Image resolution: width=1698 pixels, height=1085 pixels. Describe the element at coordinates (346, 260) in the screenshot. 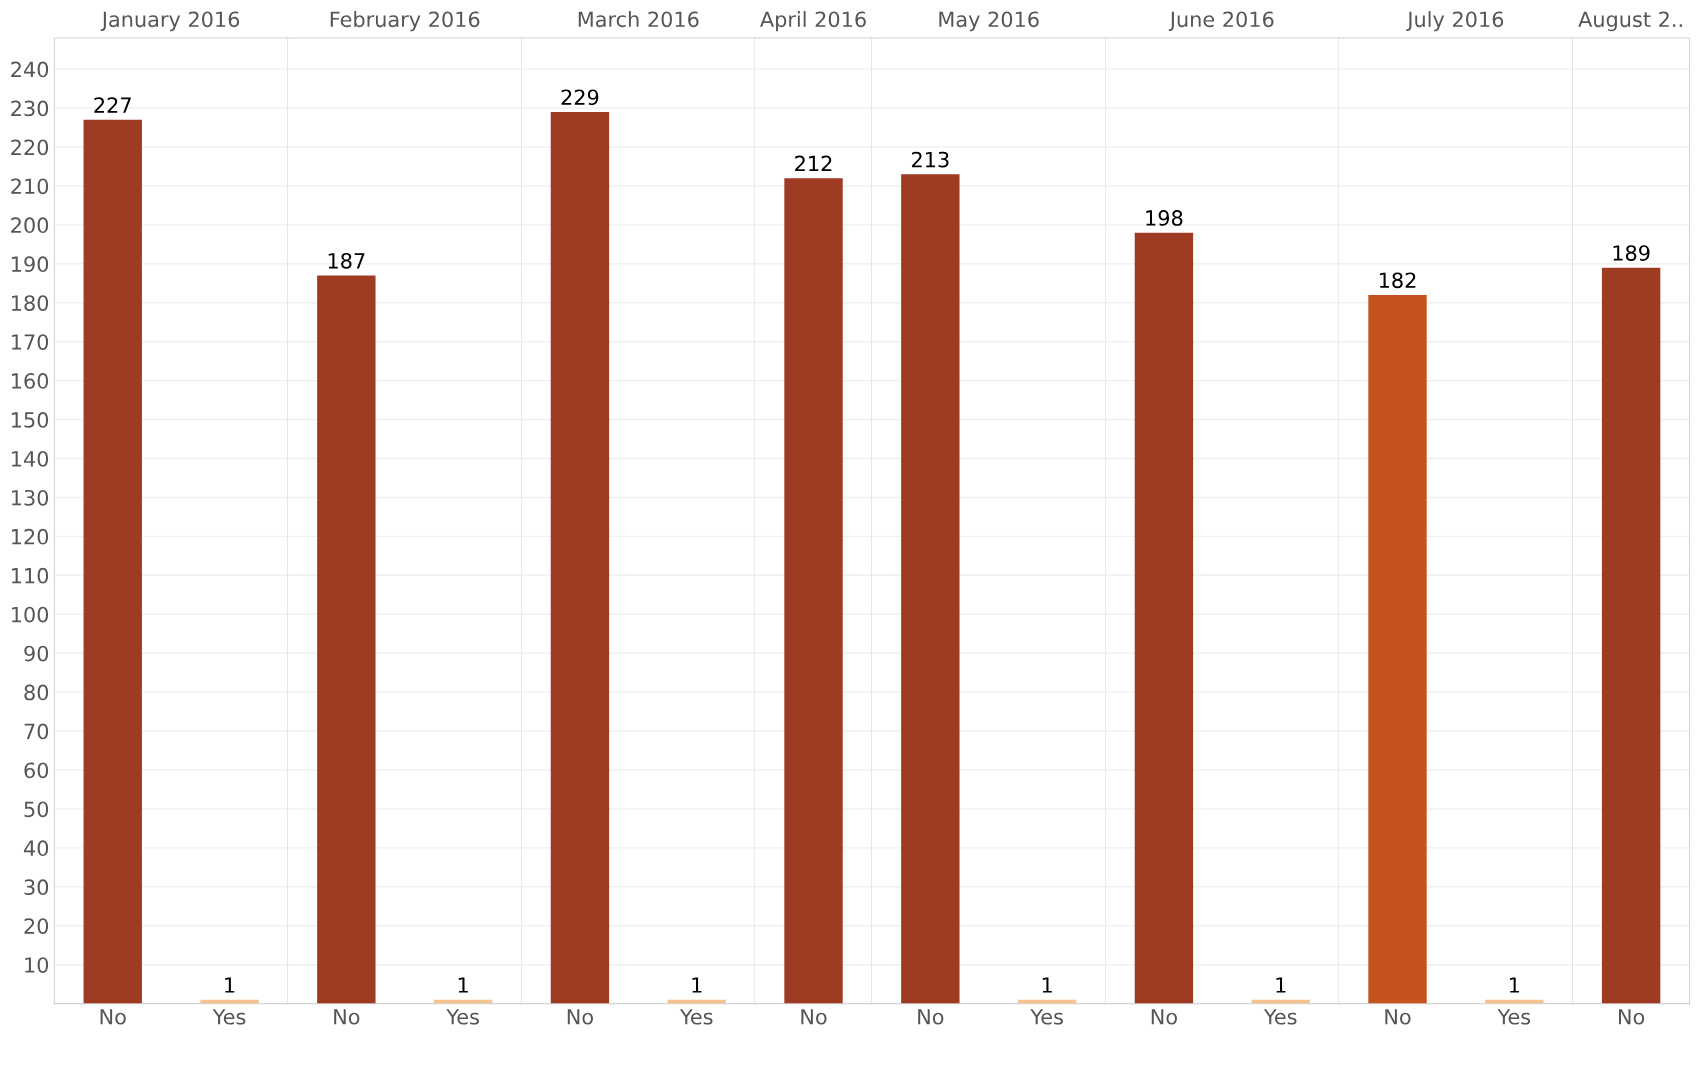

I see `data-label: 187` at that location.